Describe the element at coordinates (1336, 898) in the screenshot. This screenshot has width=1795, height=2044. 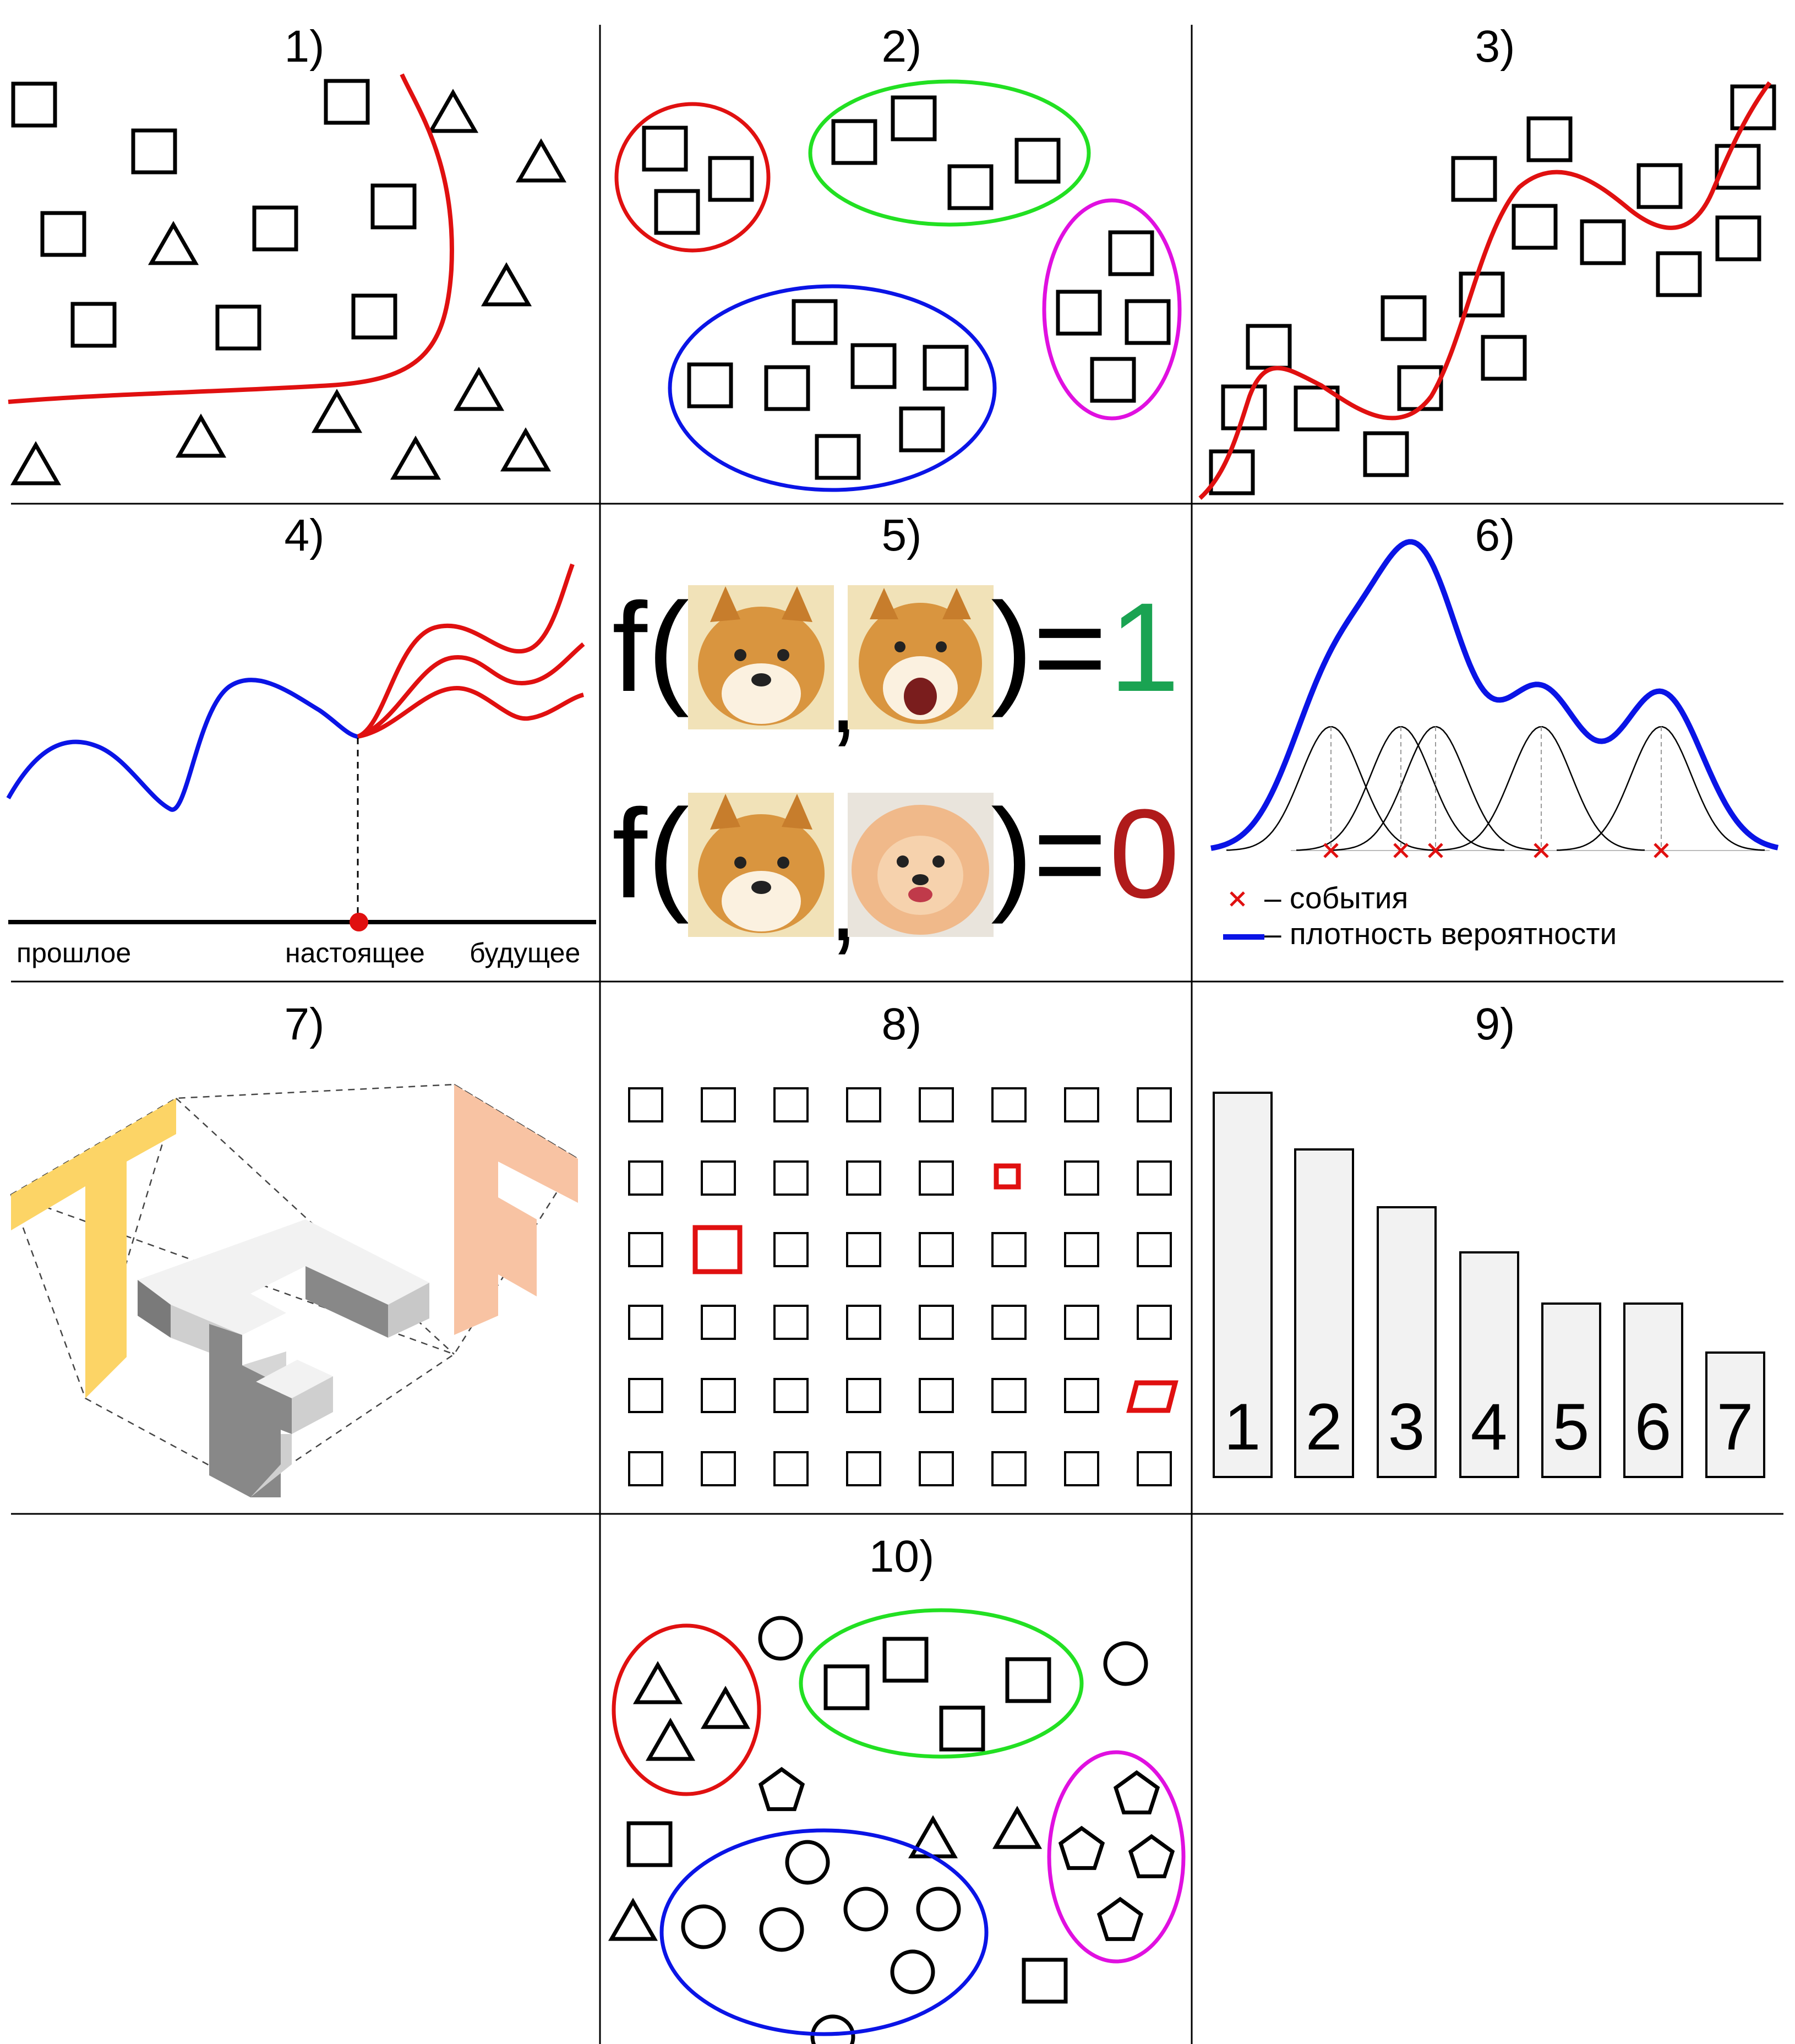
I see `legend-events: – события` at that location.